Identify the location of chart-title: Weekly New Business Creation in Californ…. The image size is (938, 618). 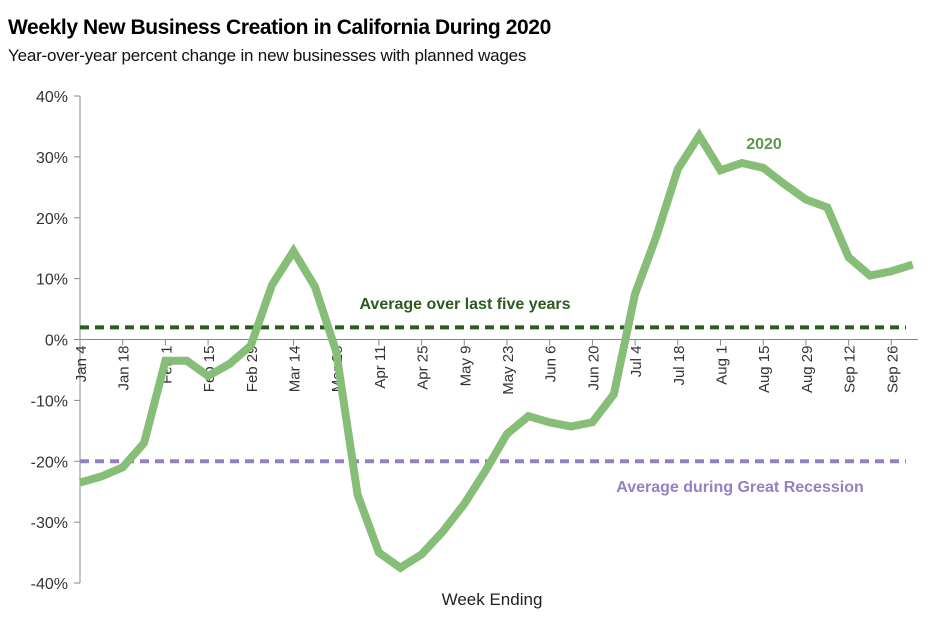
(279, 27).